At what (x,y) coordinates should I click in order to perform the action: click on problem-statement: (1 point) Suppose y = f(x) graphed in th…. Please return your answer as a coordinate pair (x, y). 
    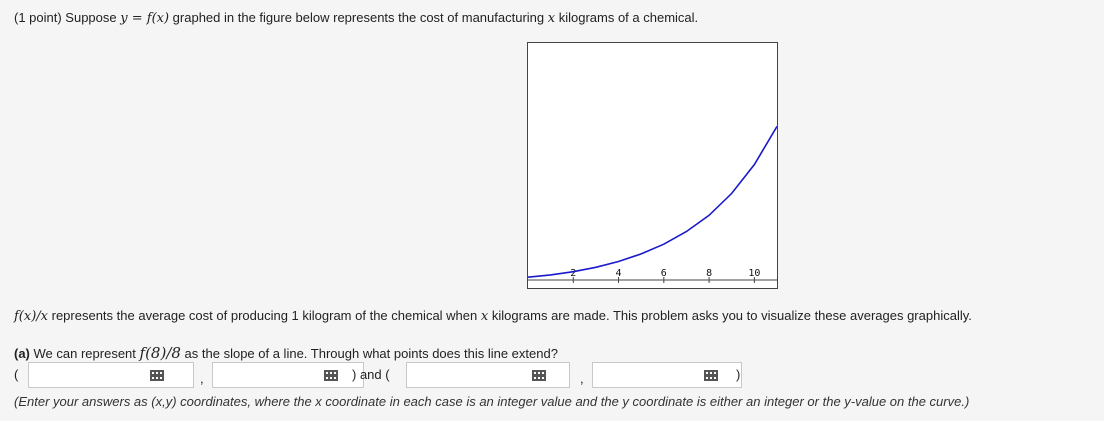
    Looking at the image, I should click on (356, 18).